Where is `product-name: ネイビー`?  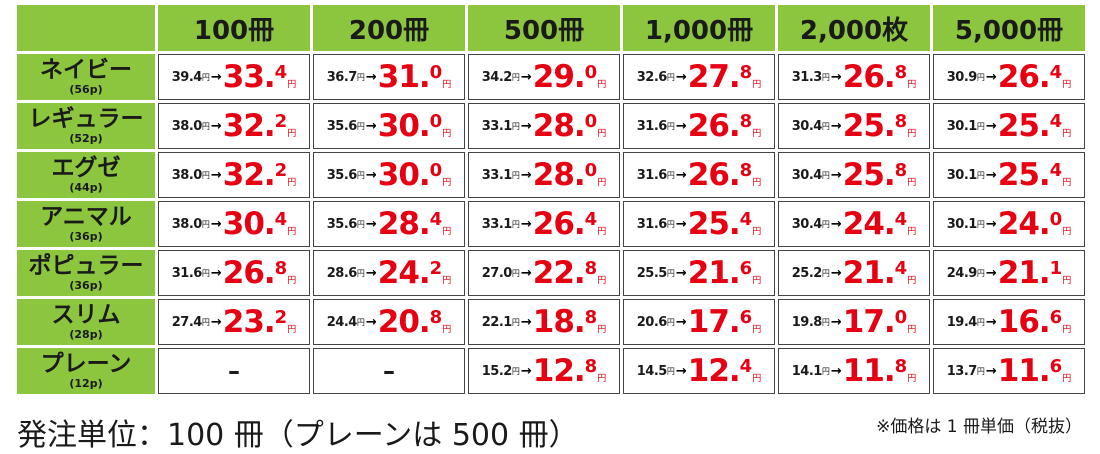
product-name: ネイビー is located at coordinates (86, 70).